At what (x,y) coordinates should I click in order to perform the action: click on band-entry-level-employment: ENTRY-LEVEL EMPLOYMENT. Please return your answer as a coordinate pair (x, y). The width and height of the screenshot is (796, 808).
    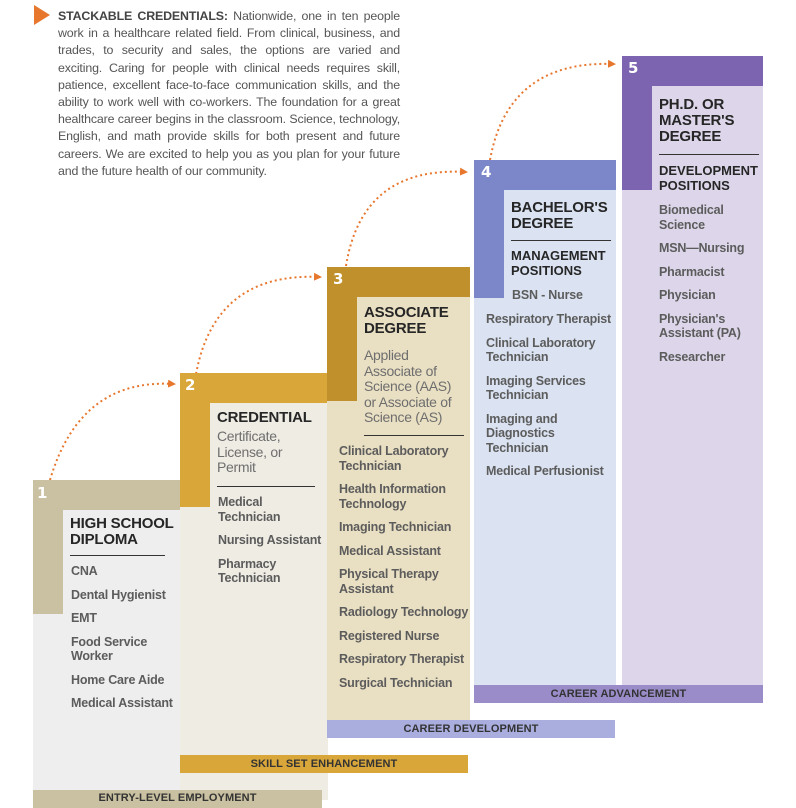
    Looking at the image, I should click on (177, 799).